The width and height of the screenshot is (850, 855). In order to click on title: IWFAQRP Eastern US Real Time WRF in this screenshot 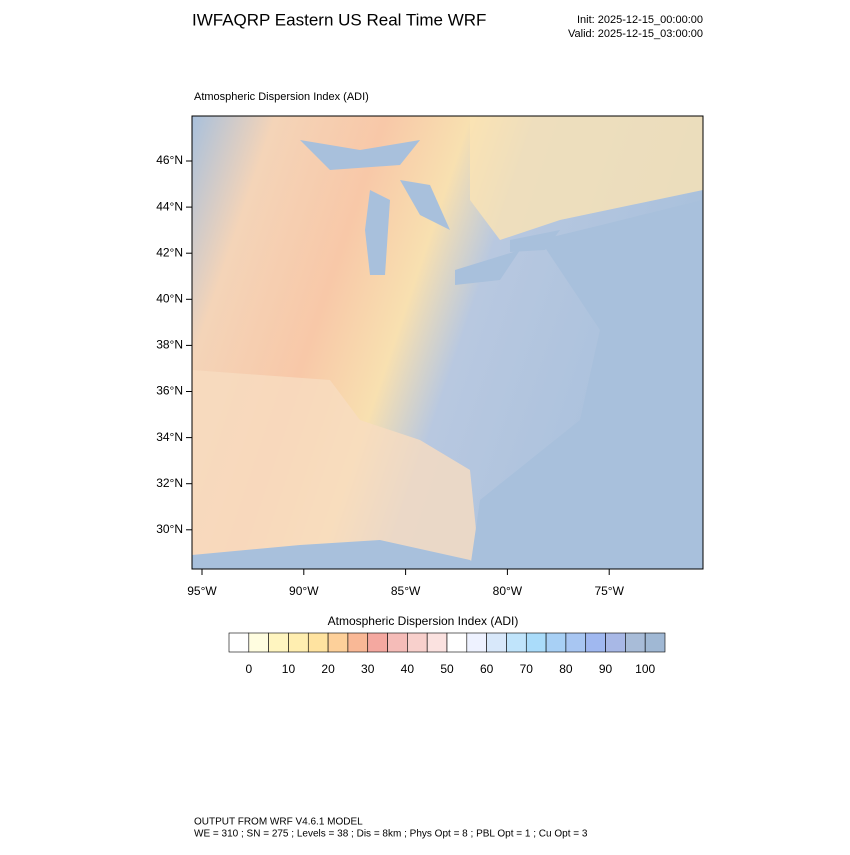, I will do `click(339, 19)`.